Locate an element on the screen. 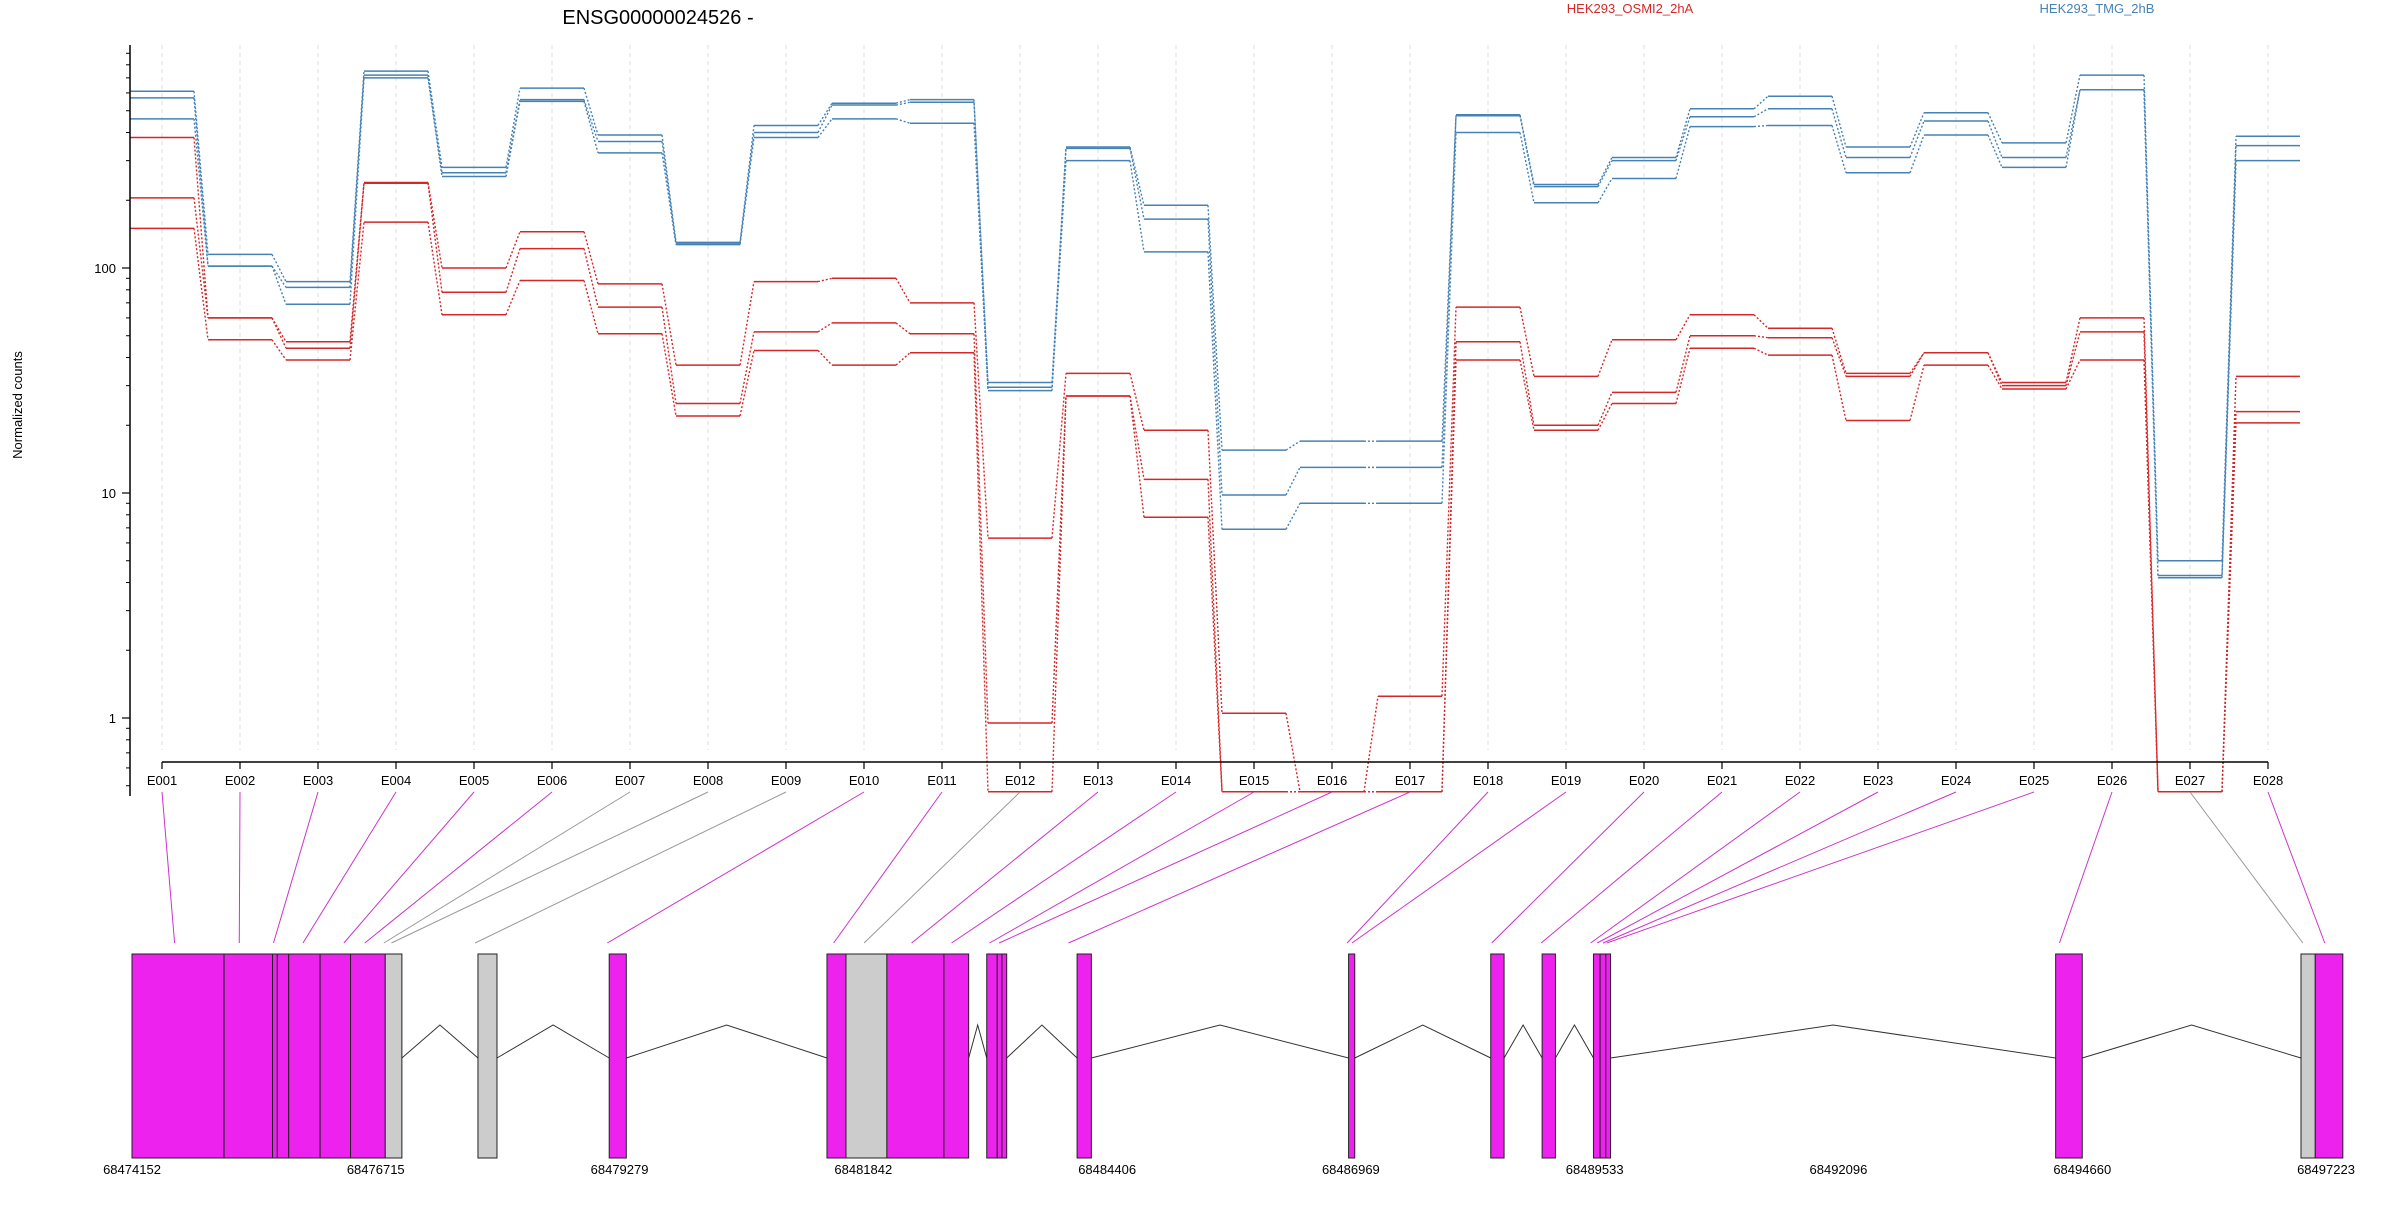 The image size is (2400, 1205). y-axis-label: Normalized counts is located at coordinates (17, 405).